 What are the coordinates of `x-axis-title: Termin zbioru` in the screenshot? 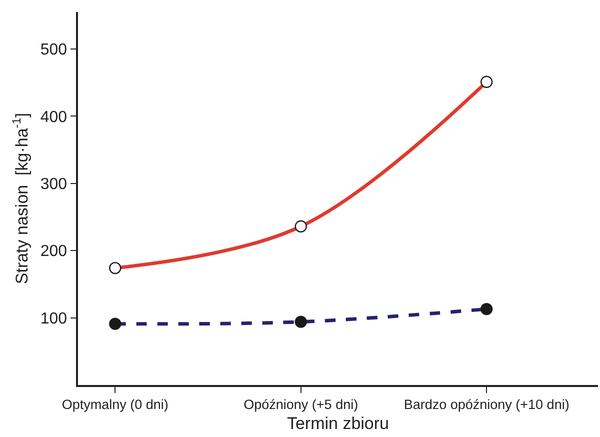 It's located at (338, 423).